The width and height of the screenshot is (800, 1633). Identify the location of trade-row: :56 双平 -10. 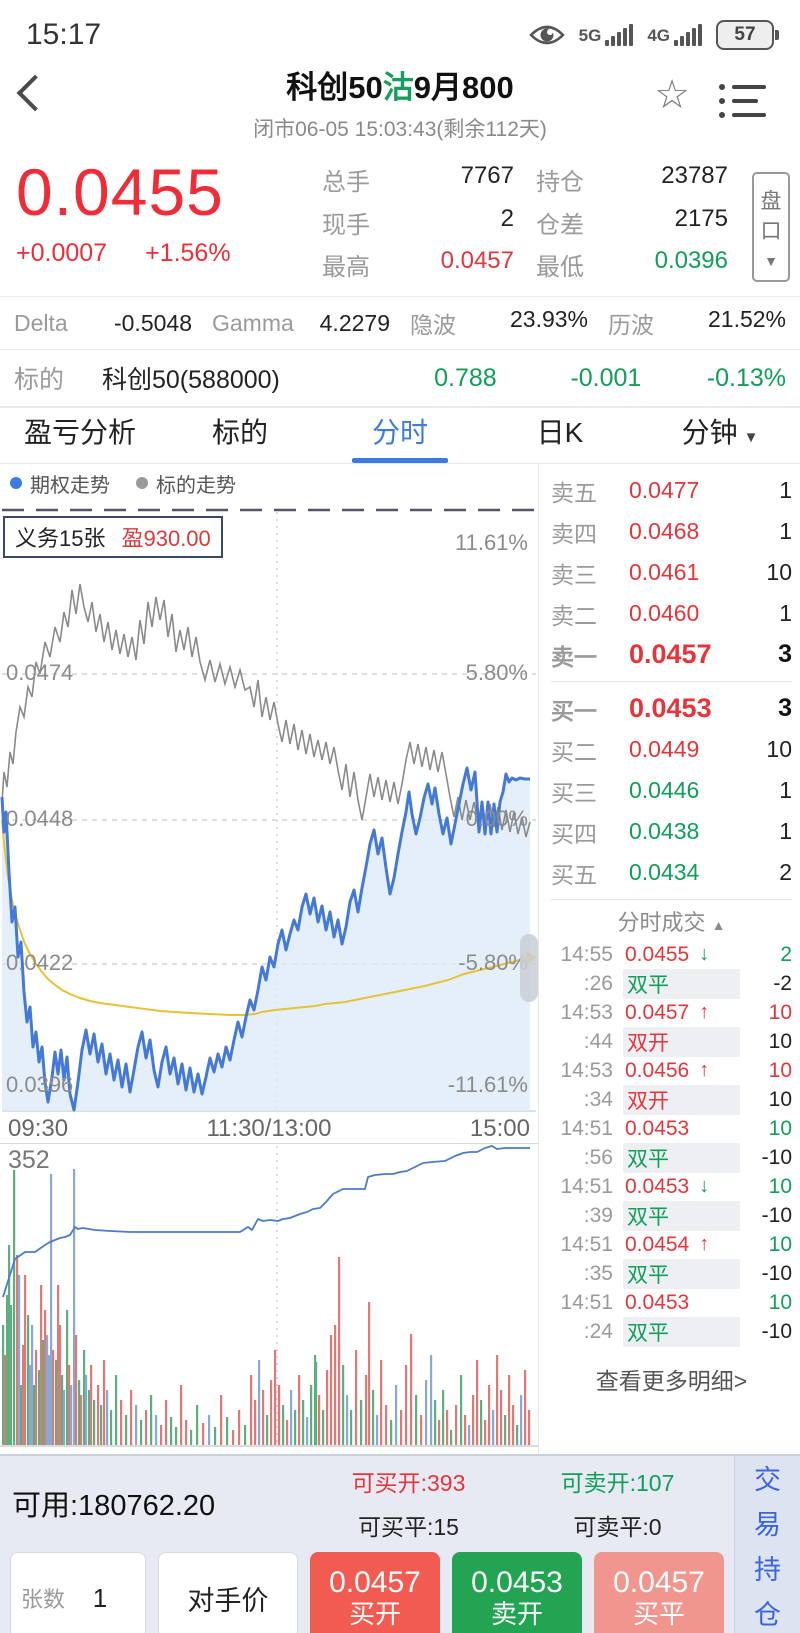
(671, 1157).